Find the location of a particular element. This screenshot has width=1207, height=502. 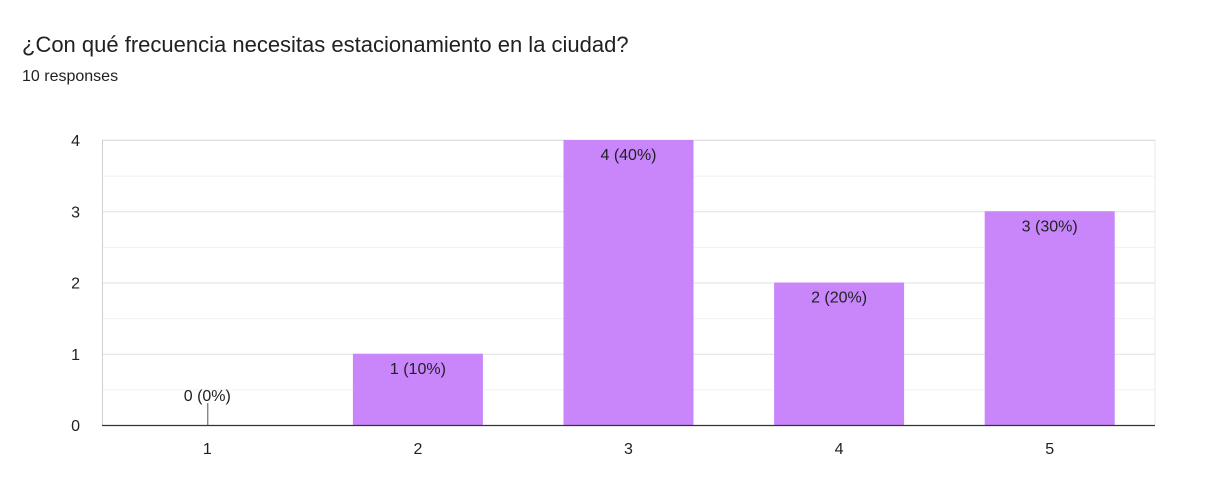

y-tick-label: 3 is located at coordinates (75, 212).